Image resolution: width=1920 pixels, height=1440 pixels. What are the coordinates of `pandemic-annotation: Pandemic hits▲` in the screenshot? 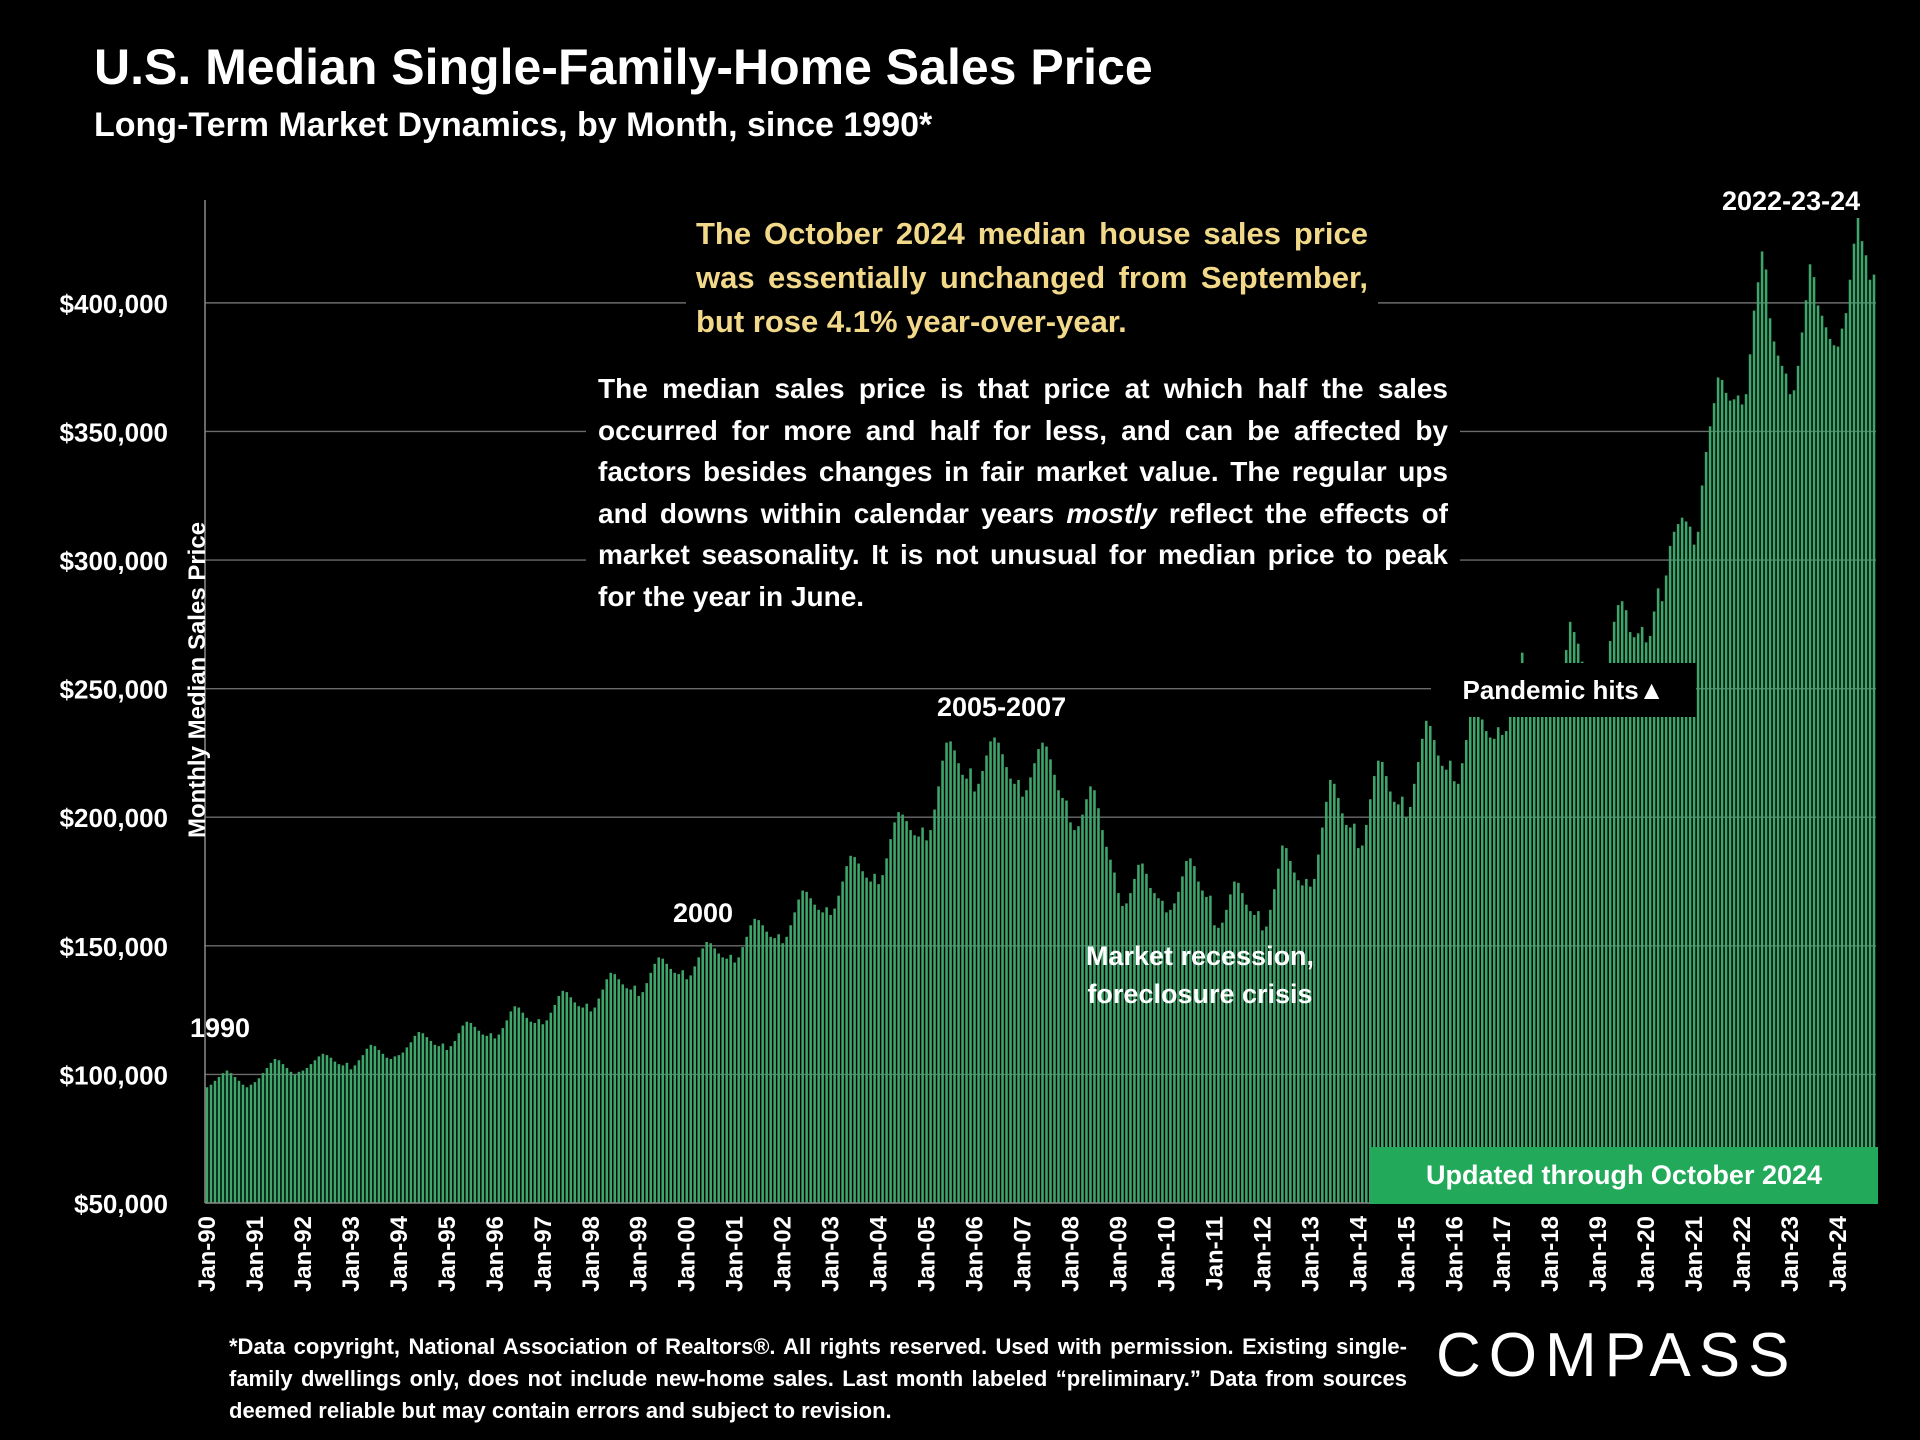 It's located at (1563, 690).